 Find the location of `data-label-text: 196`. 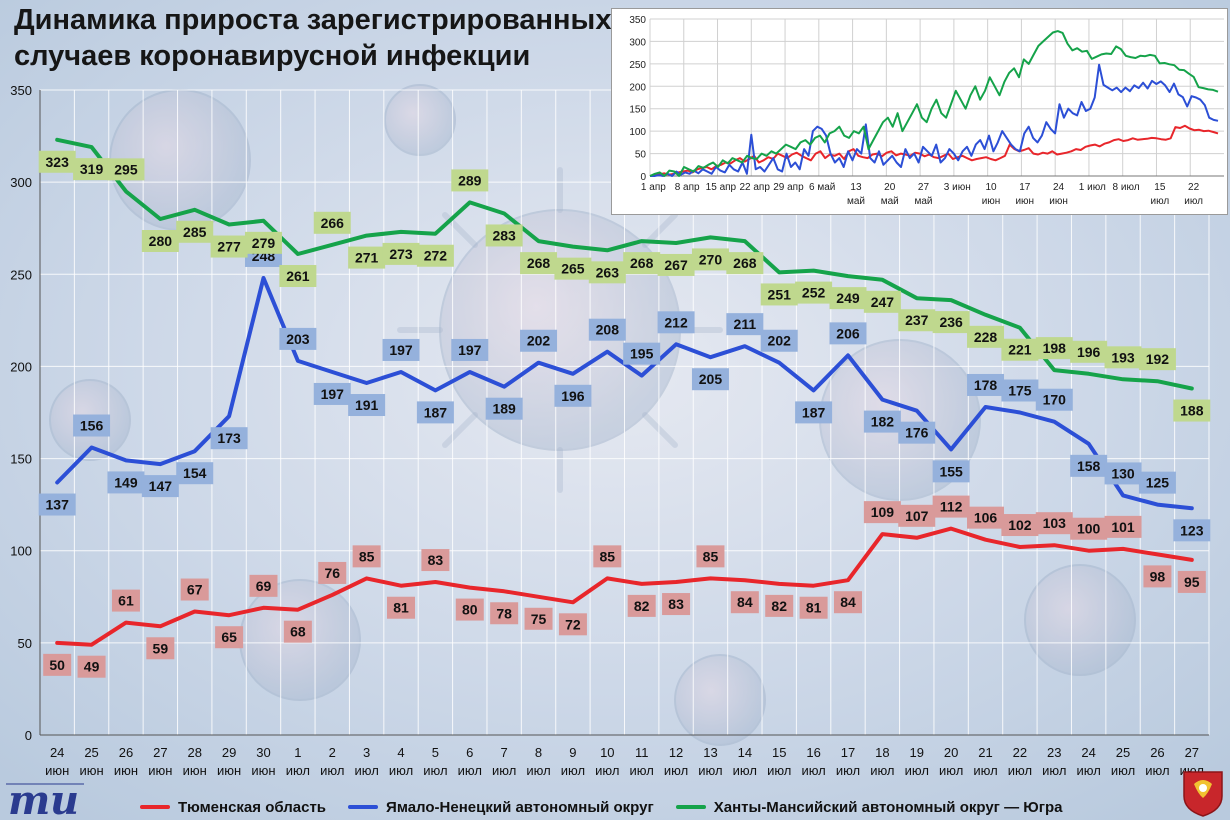

data-label-text: 196 is located at coordinates (573, 396).